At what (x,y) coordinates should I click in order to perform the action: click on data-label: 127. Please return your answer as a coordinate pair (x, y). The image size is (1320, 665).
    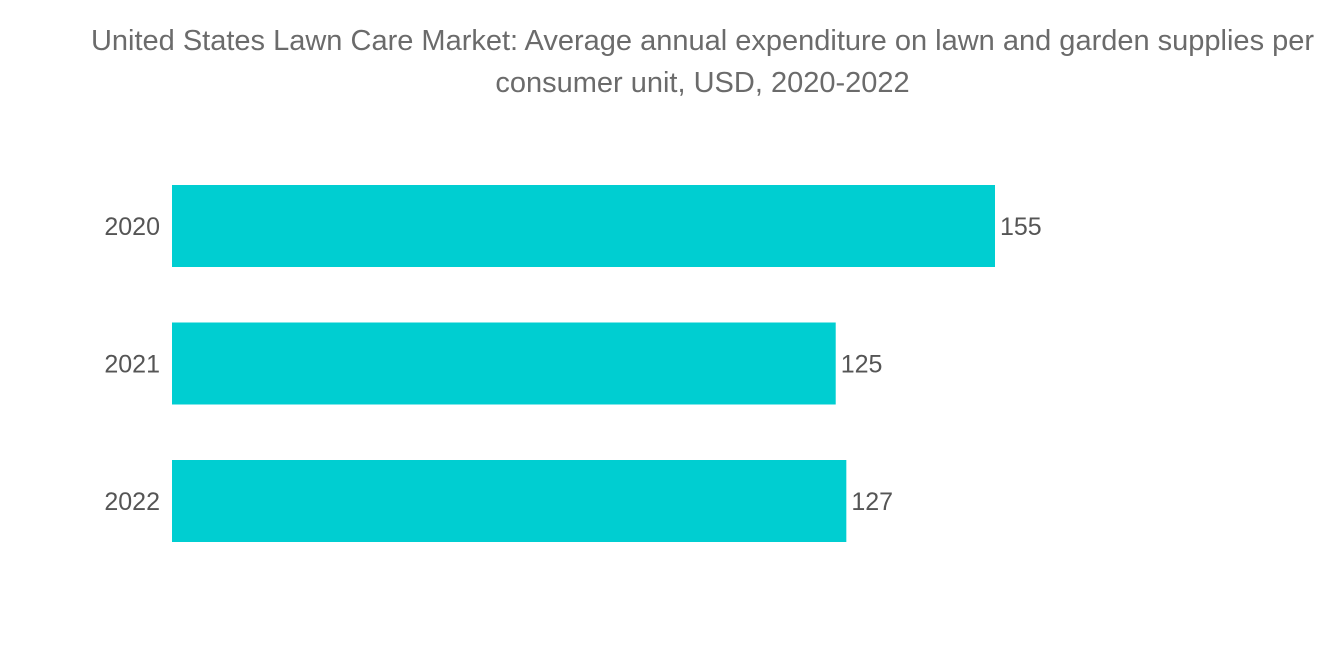
    Looking at the image, I should click on (872, 502).